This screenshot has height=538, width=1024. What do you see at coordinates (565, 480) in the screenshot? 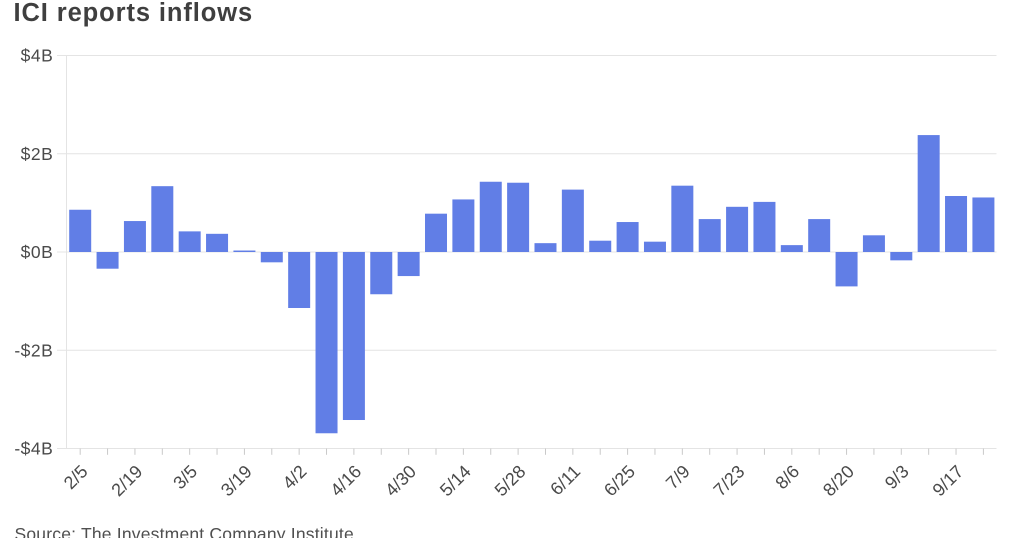
I see `svg-text: 6/11` at bounding box center [565, 480].